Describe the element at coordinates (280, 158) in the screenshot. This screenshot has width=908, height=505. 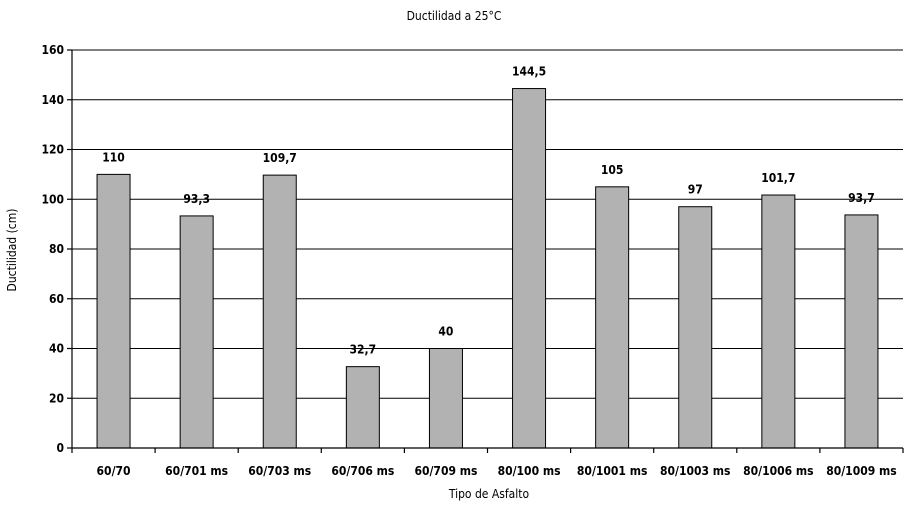
I see `data-label-2: 109,7` at that location.